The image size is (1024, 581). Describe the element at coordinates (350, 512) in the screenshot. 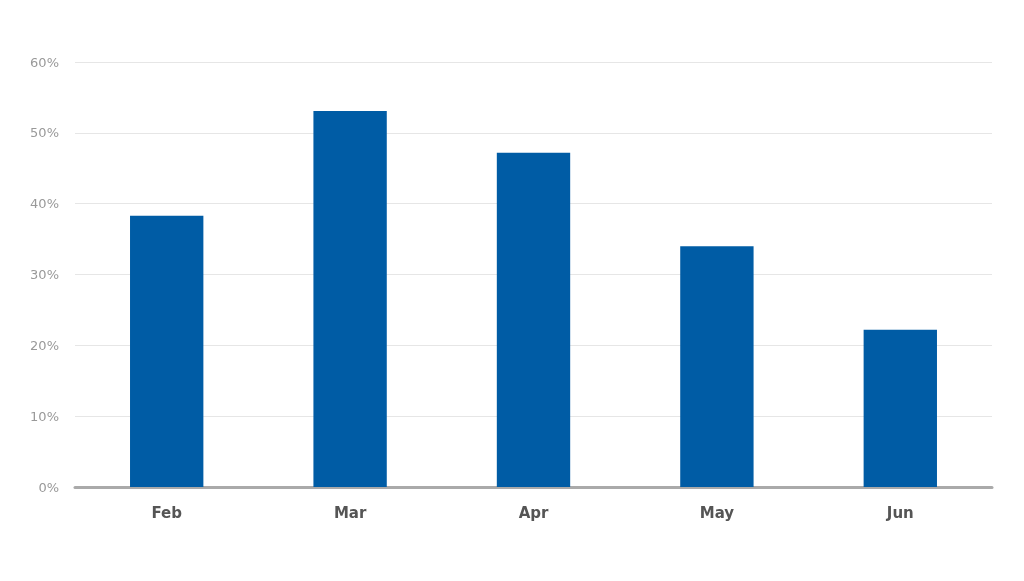

I see `x-tick-label: Mar` at that location.